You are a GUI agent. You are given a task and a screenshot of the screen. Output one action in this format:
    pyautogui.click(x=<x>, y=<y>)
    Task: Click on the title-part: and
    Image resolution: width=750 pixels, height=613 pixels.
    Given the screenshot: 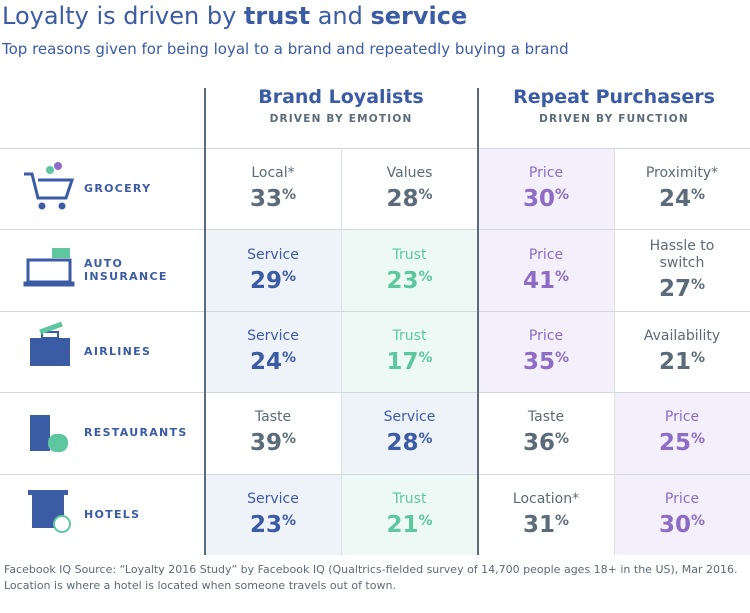 What is the action you would take?
    pyautogui.click(x=340, y=16)
    